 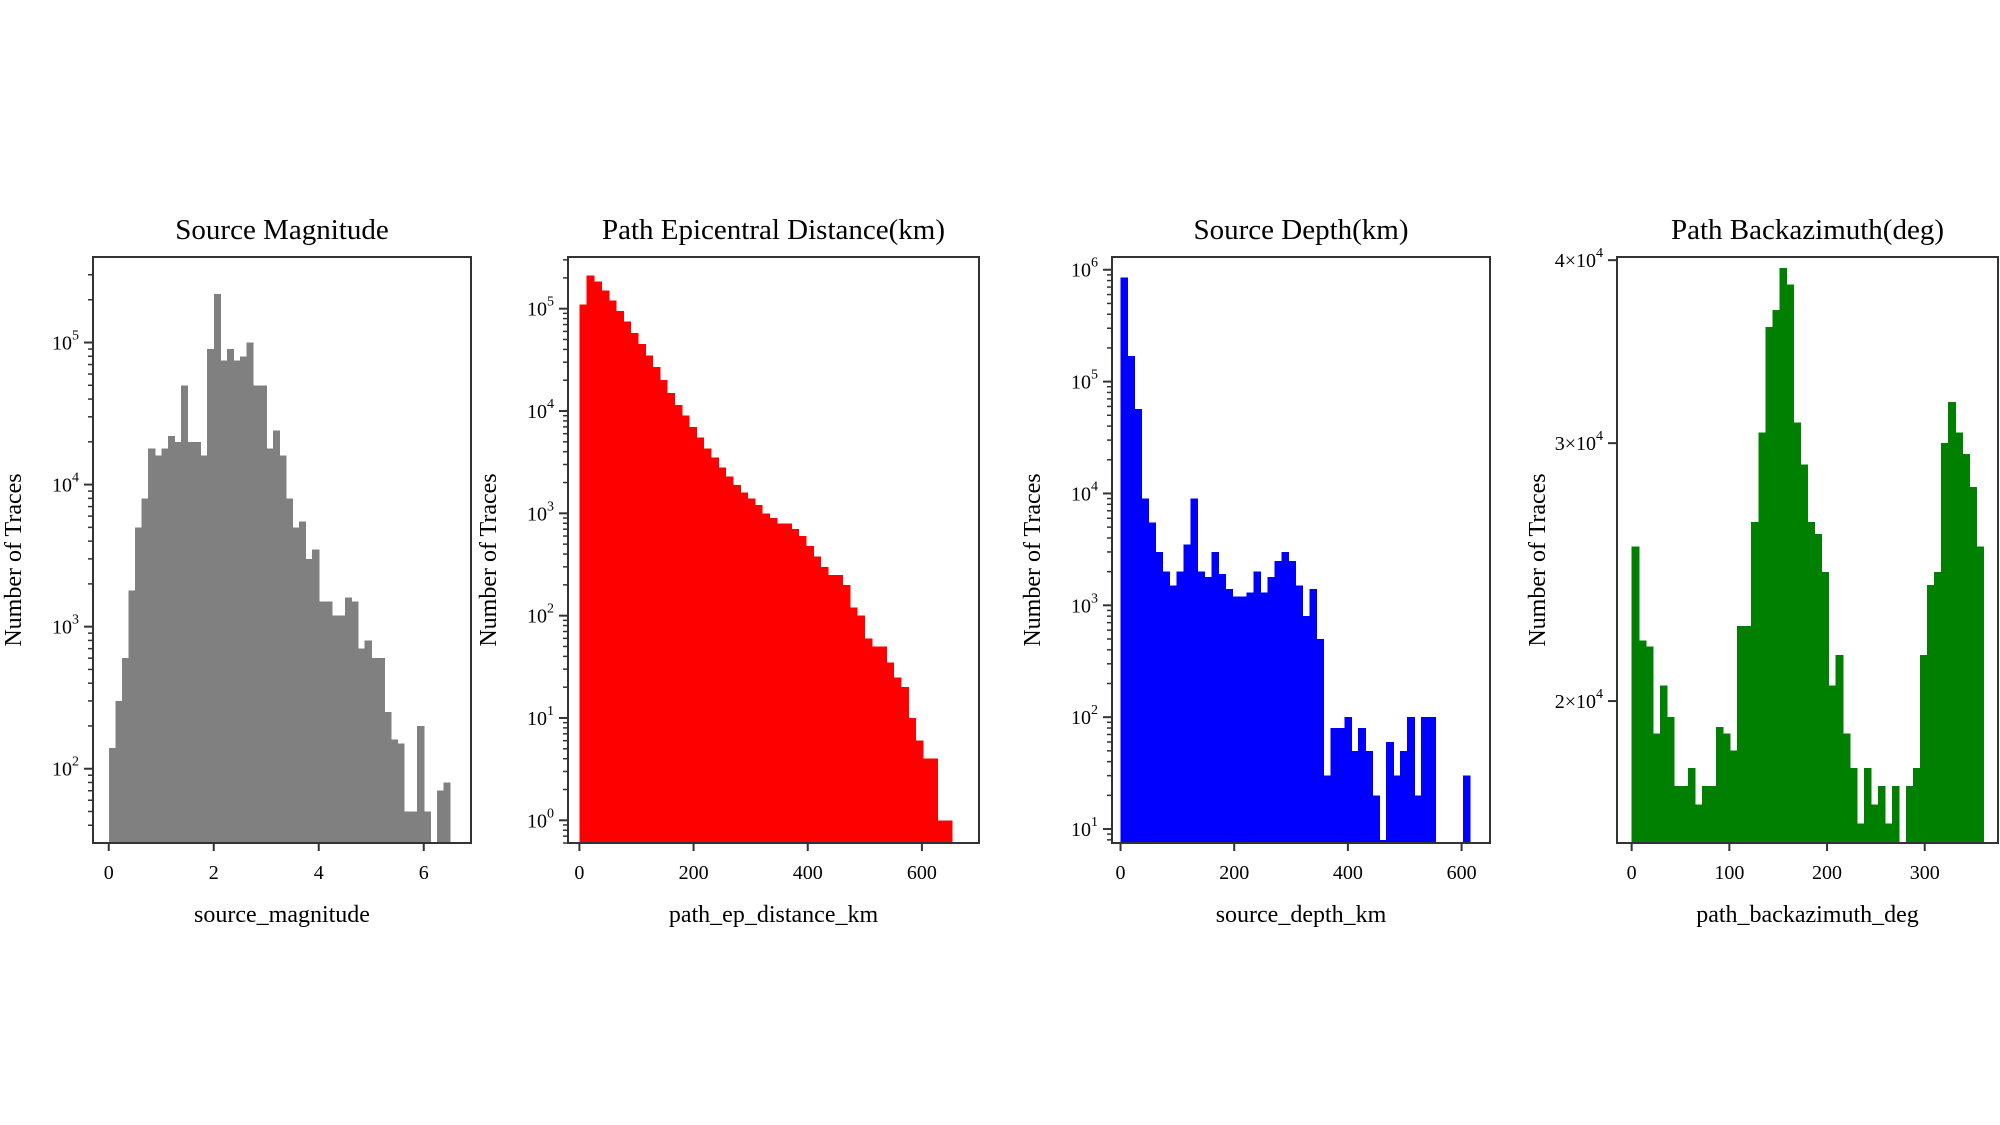 I want to click on x-tick-label: 6, so click(x=424, y=873).